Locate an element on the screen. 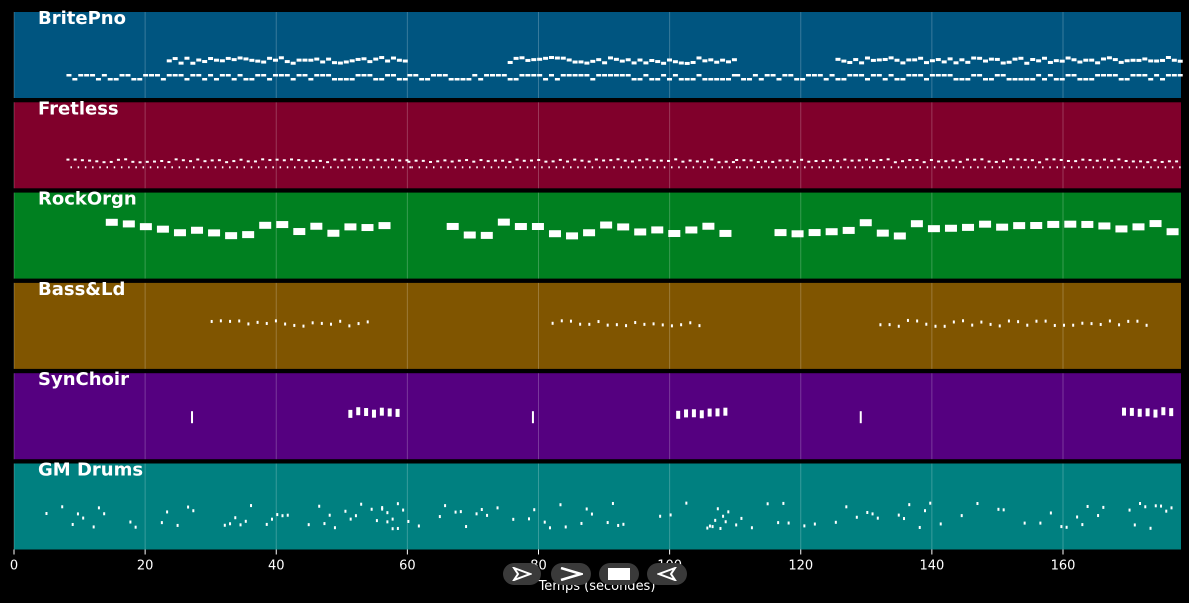 The width and height of the screenshot is (1189, 603). x-tick-label: 140 is located at coordinates (931, 566).